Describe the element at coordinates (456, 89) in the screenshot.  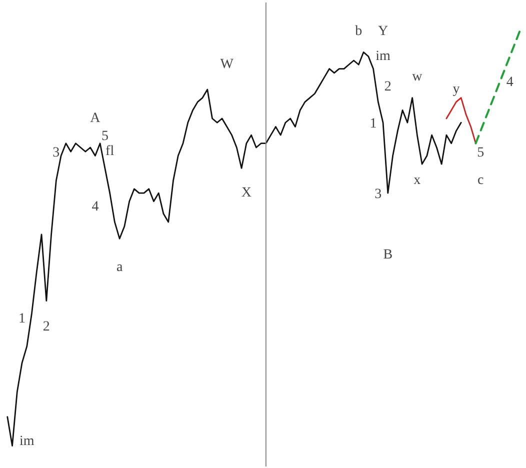
I see `annotation: y` at that location.